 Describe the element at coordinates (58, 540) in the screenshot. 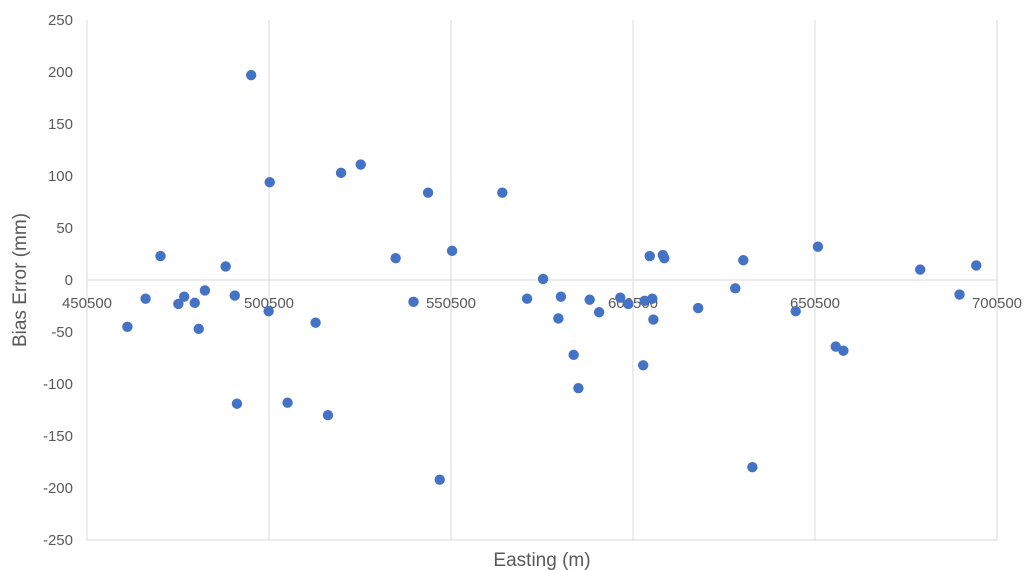

I see `y-tick-label: -250` at that location.